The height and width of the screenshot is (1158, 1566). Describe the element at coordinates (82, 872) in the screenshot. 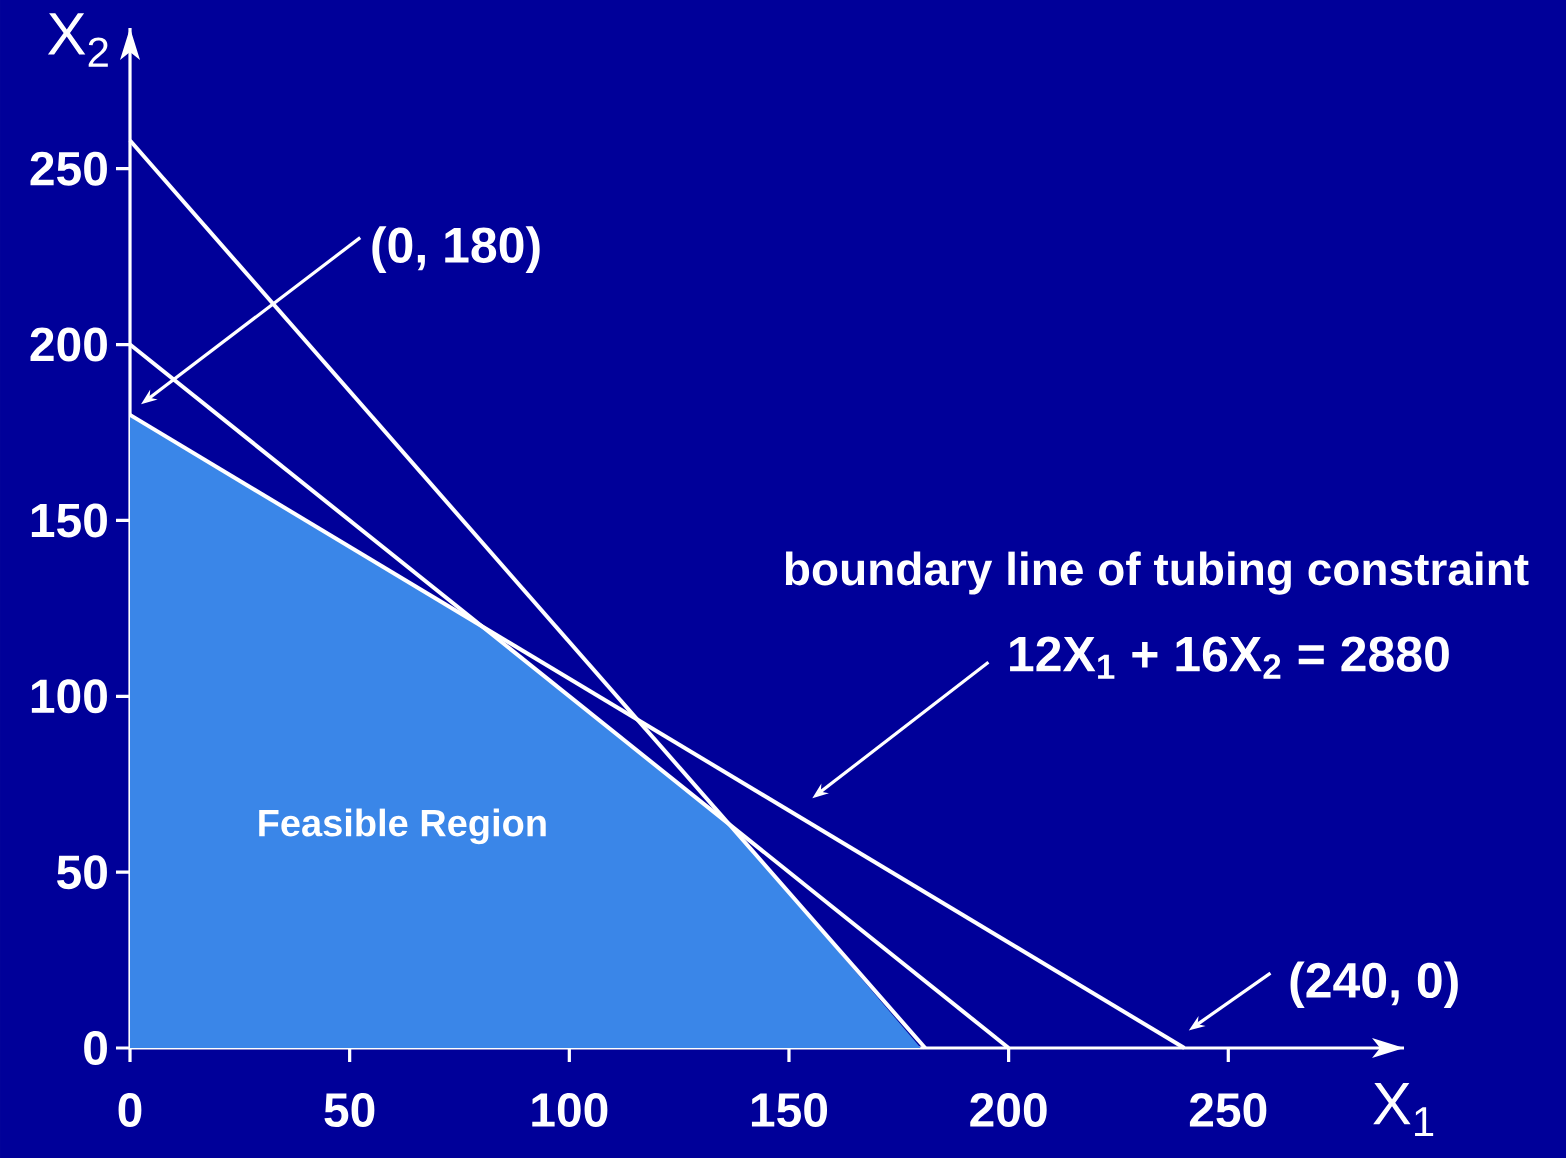

I see `y-tick-label: 50` at that location.